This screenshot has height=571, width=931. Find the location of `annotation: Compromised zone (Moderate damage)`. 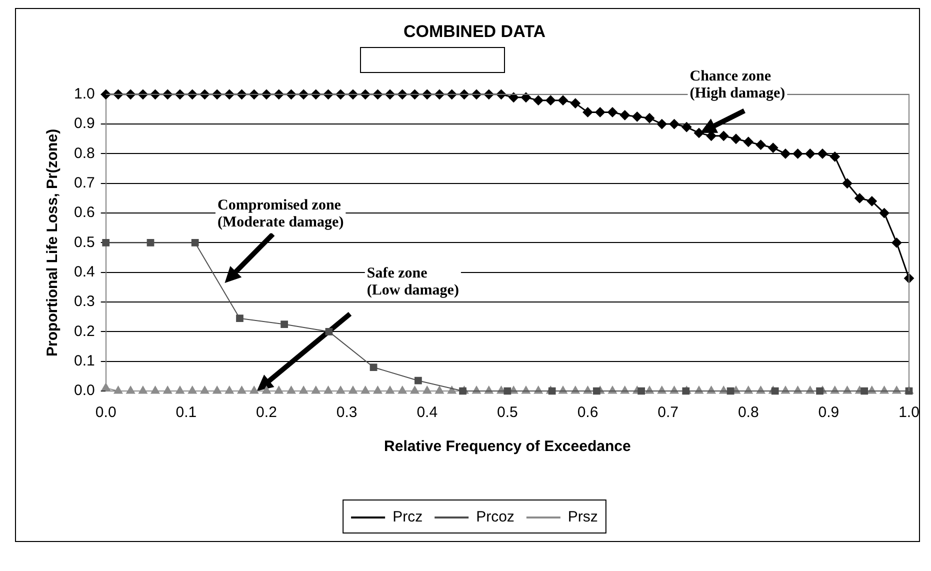

annotation: Compromised zone (Moderate damage) is located at coordinates (280, 214).